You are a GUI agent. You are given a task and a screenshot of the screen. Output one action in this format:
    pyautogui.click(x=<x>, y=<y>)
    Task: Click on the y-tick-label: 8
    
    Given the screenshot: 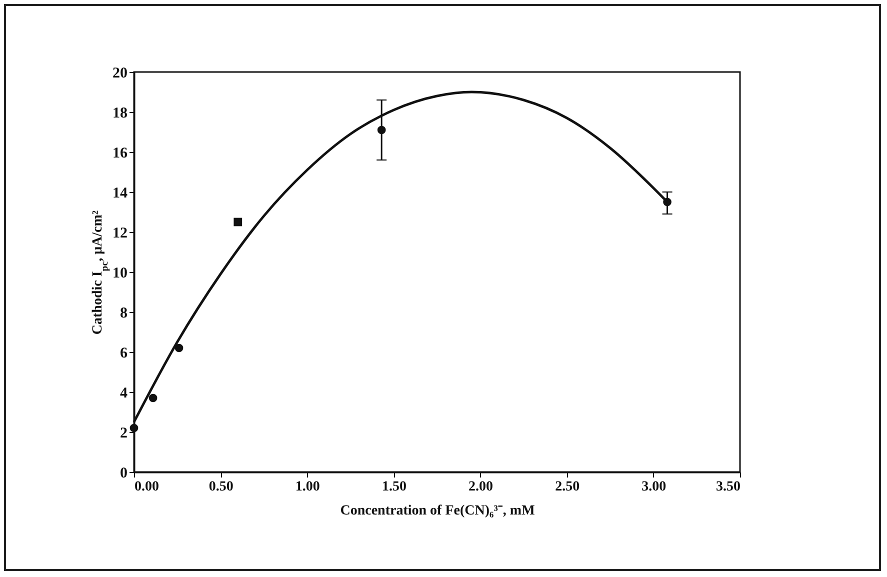 What is the action you would take?
    pyautogui.click(x=124, y=314)
    